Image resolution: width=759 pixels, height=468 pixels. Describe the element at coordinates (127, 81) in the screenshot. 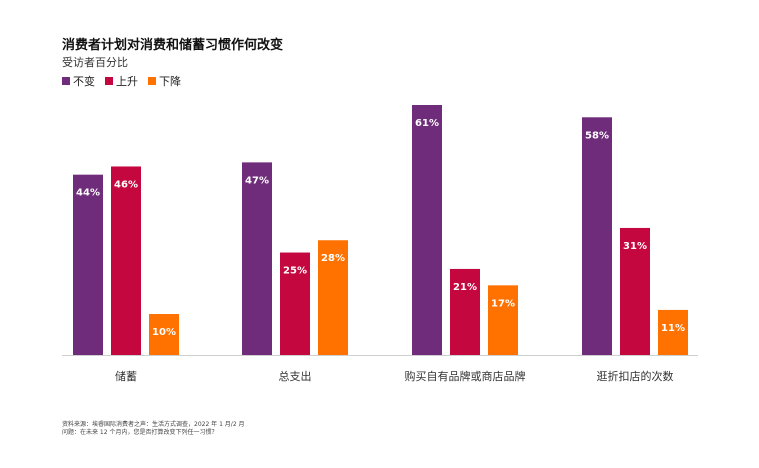

I see `legend-label-increase: 上升` at that location.